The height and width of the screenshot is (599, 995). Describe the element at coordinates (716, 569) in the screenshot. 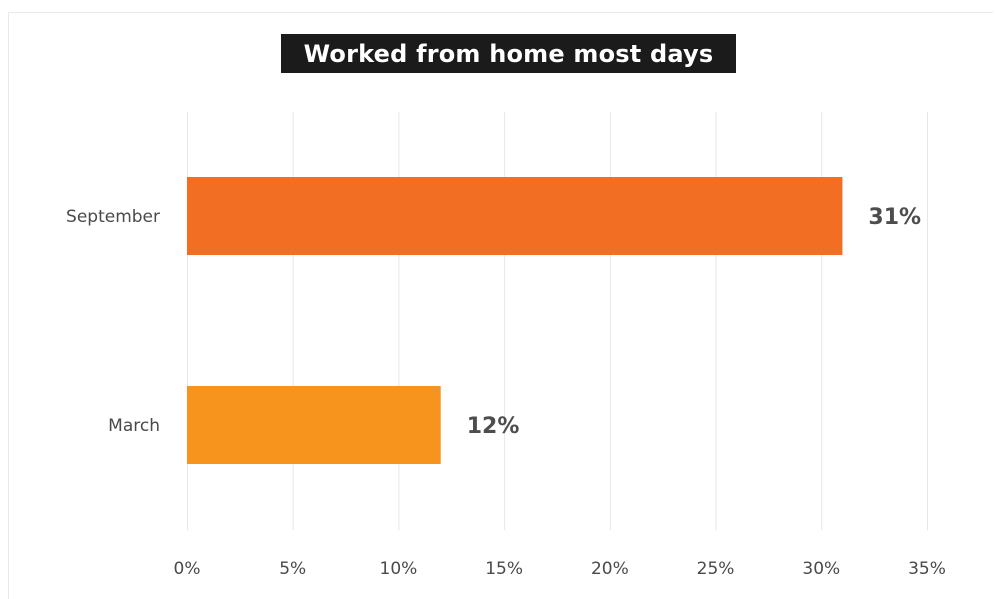

I see `x-tick-label: 25%` at that location.